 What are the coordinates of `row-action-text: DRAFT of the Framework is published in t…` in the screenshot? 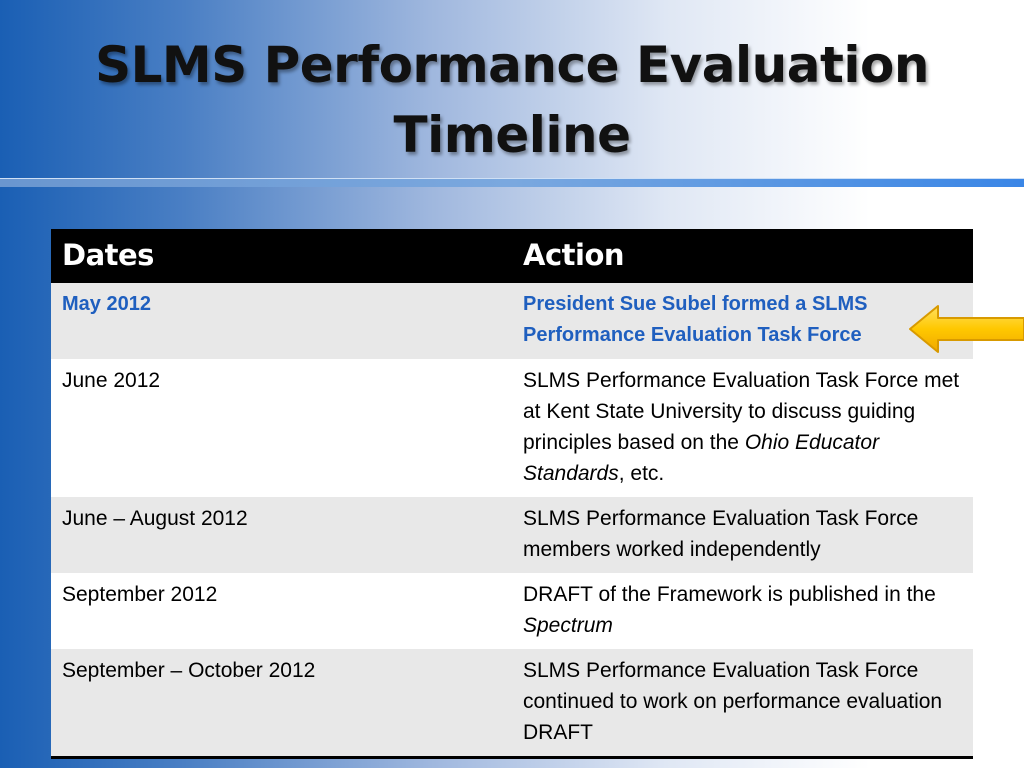 It's located at (729, 594).